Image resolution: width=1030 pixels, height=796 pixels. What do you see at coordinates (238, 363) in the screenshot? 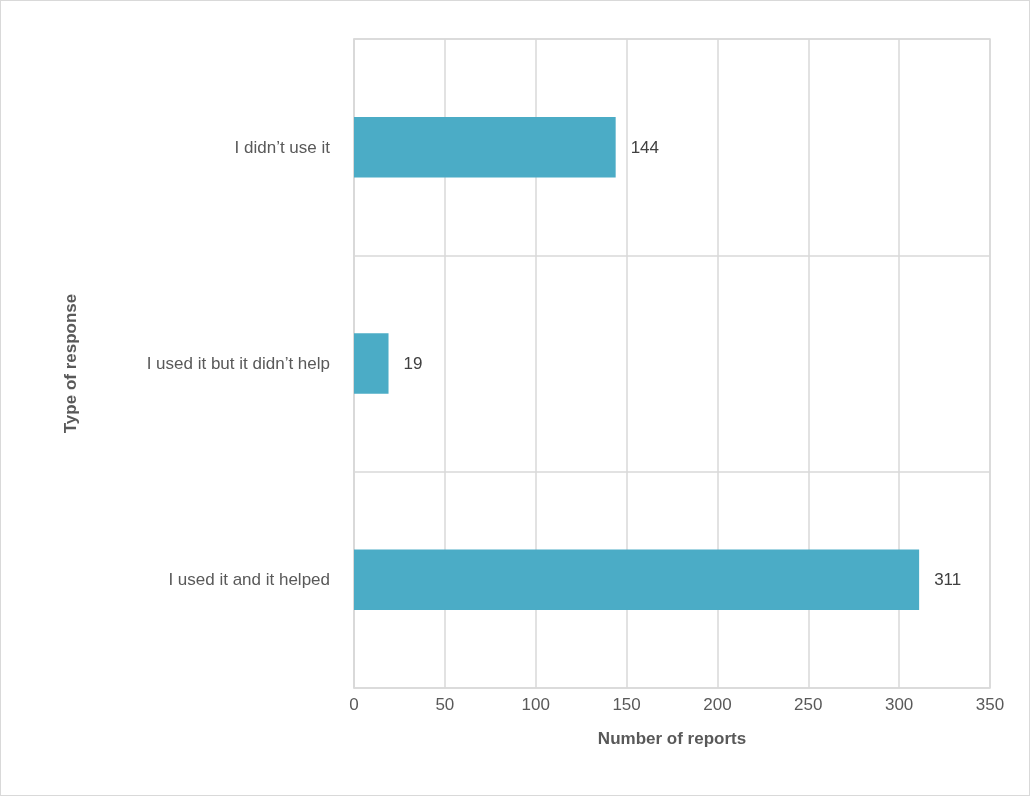
I see `y-tick-label: I used it but it didn’t help` at bounding box center [238, 363].